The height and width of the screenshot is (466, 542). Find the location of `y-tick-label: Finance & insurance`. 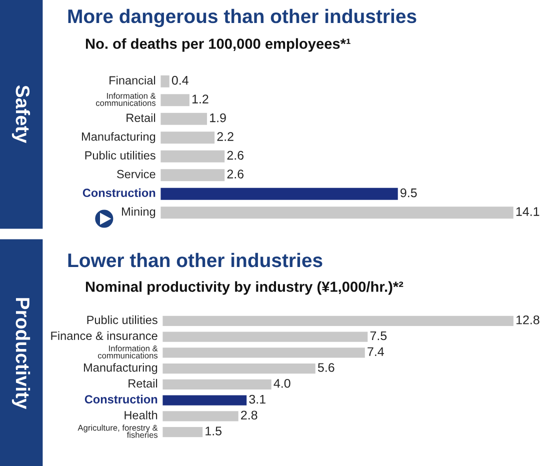

y-tick-label: Finance & insurance is located at coordinates (104, 335).